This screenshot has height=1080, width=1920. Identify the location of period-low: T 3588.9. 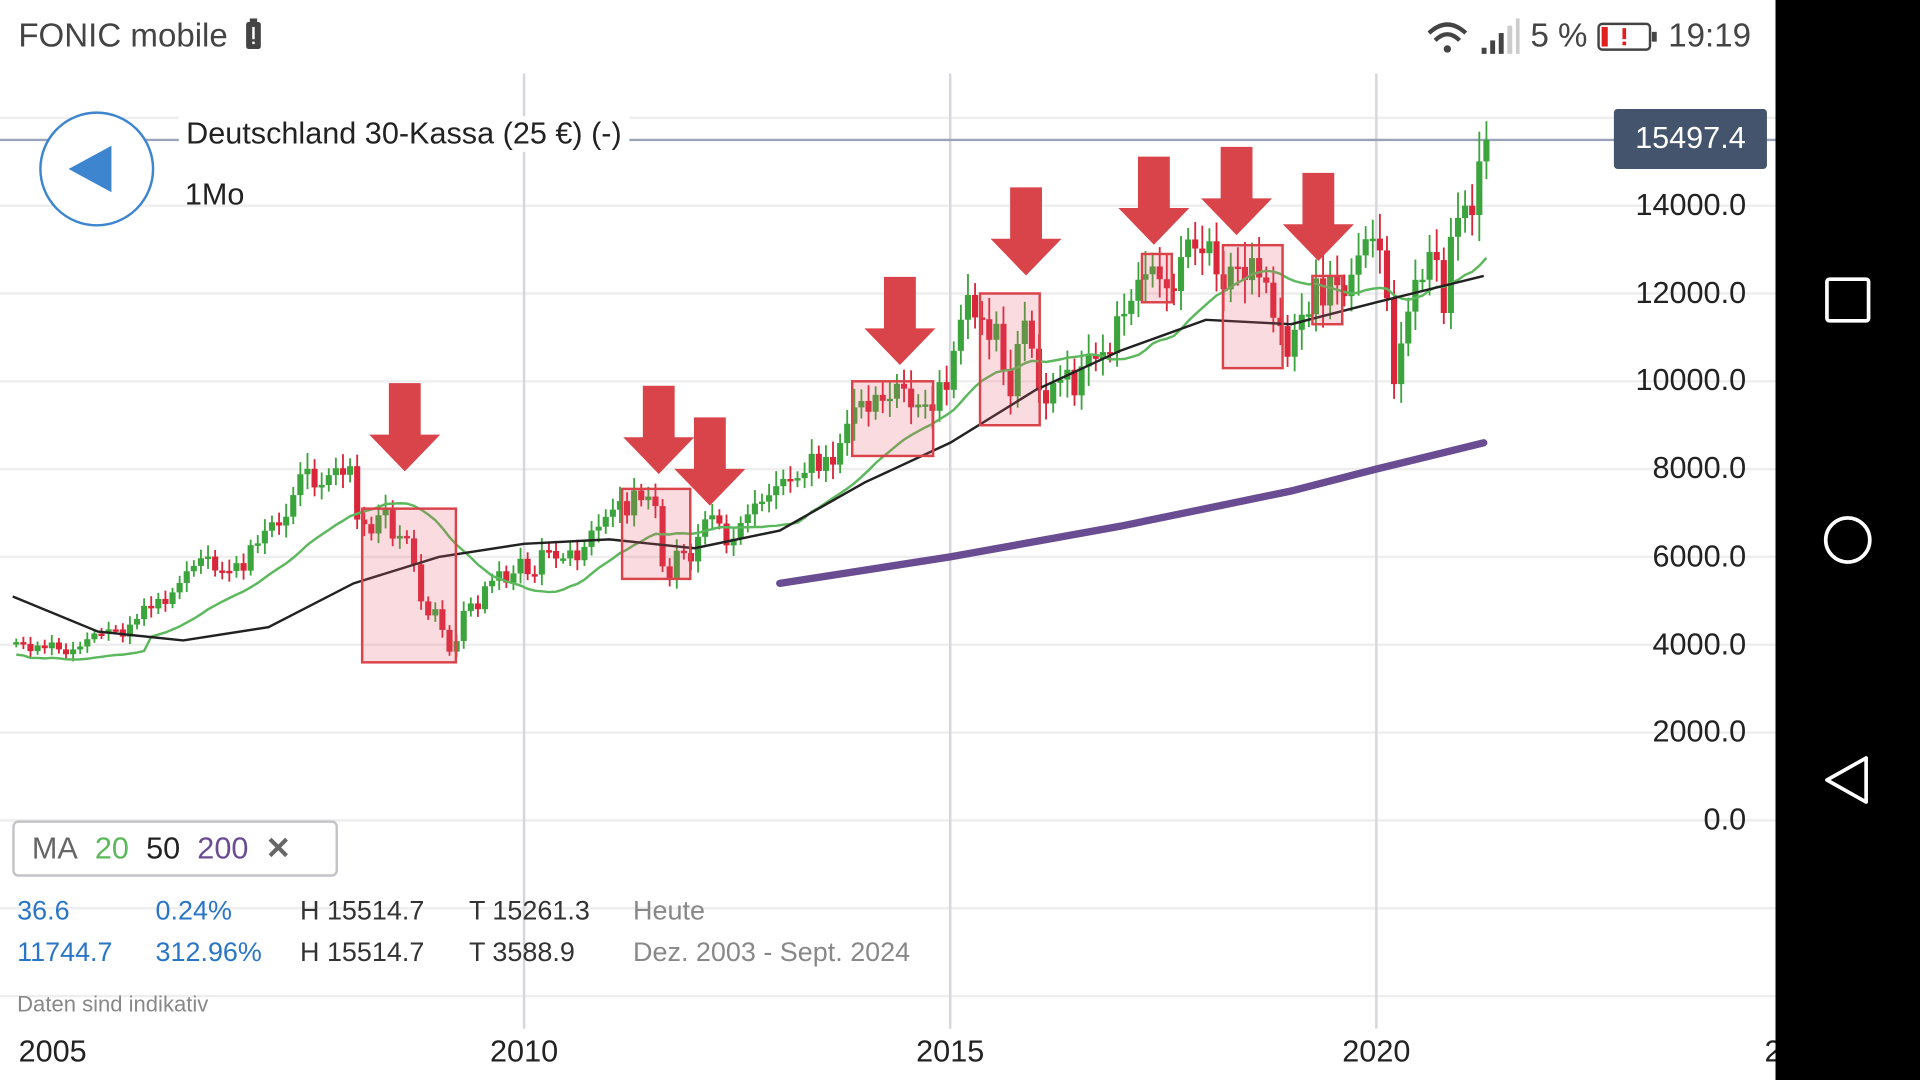
(521, 952).